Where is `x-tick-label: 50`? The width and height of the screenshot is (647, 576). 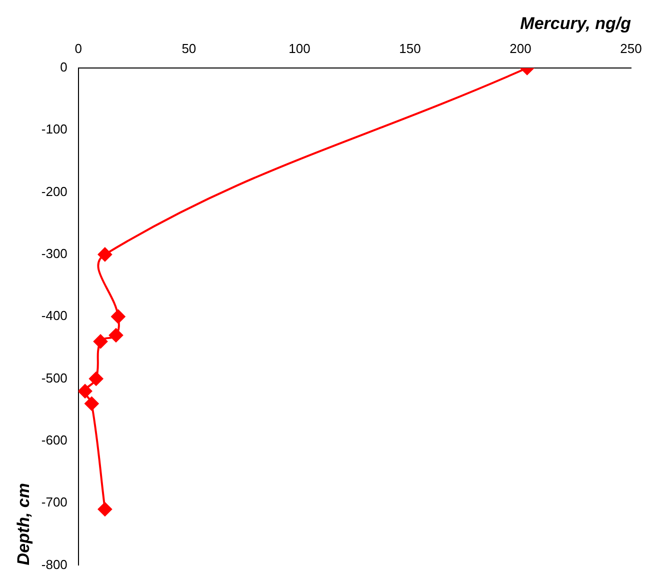 x-tick-label: 50 is located at coordinates (189, 48).